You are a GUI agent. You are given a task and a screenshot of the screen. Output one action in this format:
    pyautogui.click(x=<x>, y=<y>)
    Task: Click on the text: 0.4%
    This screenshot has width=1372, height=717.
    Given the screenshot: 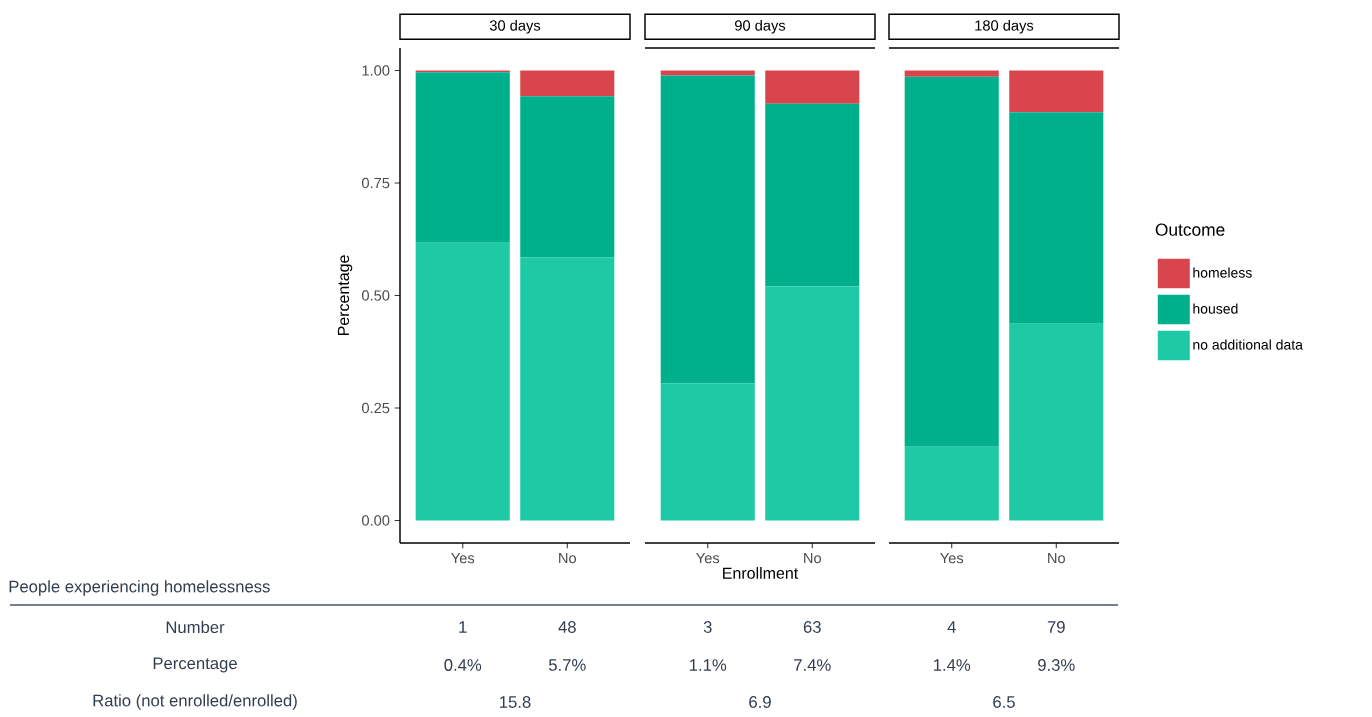 What is the action you would take?
    pyautogui.click(x=463, y=665)
    